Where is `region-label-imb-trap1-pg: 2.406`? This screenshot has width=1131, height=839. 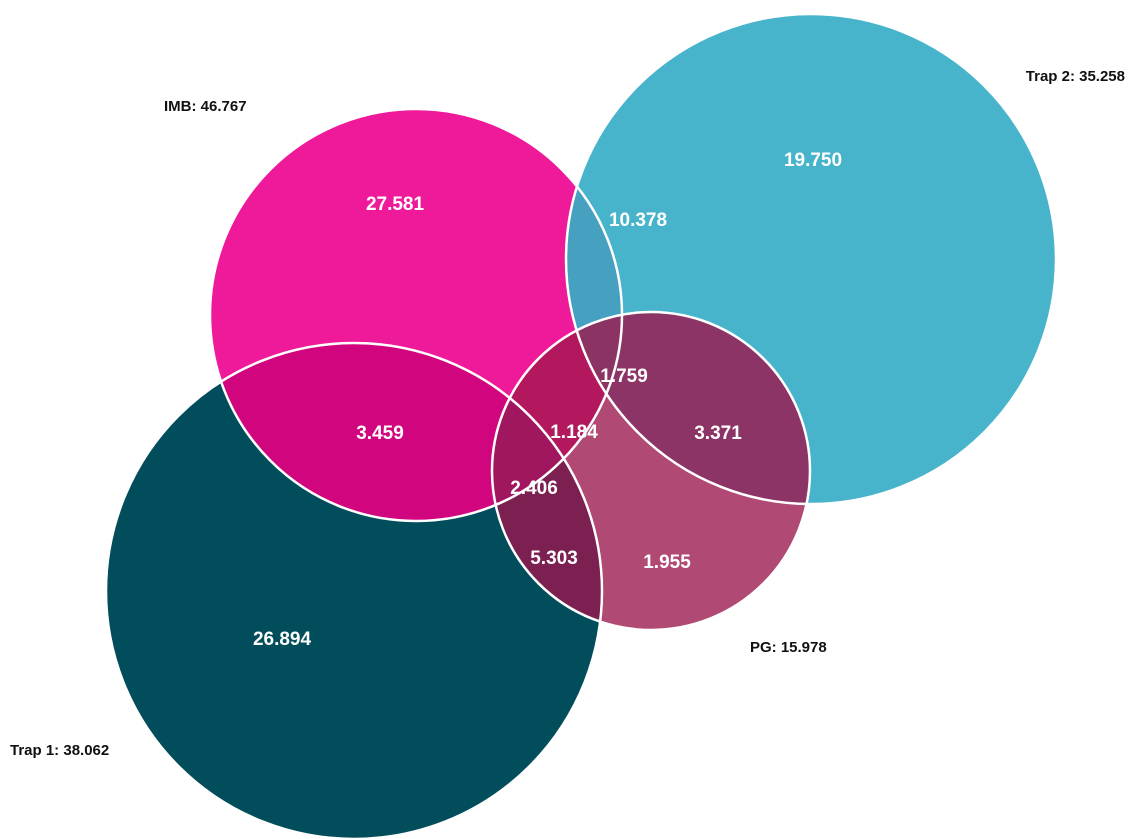 region-label-imb-trap1-pg: 2.406 is located at coordinates (534, 488).